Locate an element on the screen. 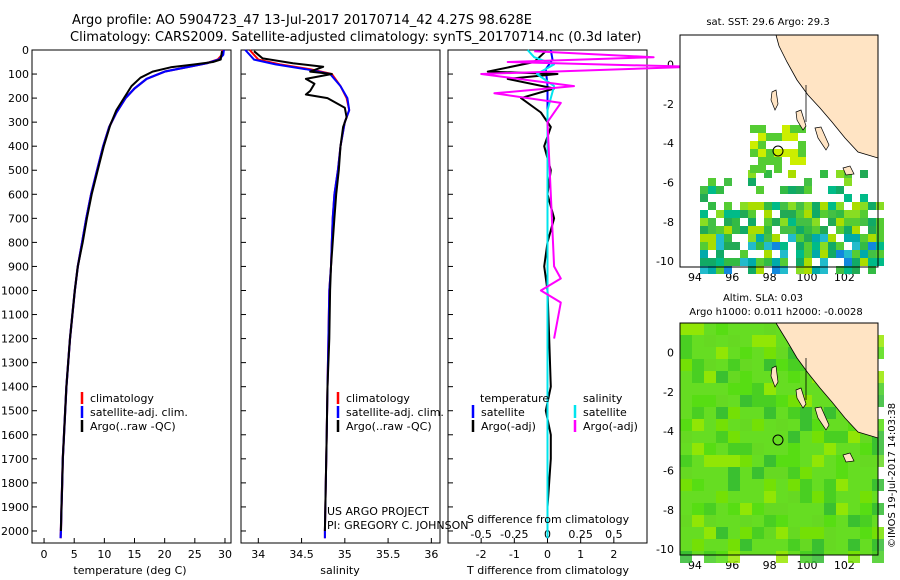 The width and height of the screenshot is (900, 580). temperature-depth-ytick-label: 200 is located at coordinates (18, 98).